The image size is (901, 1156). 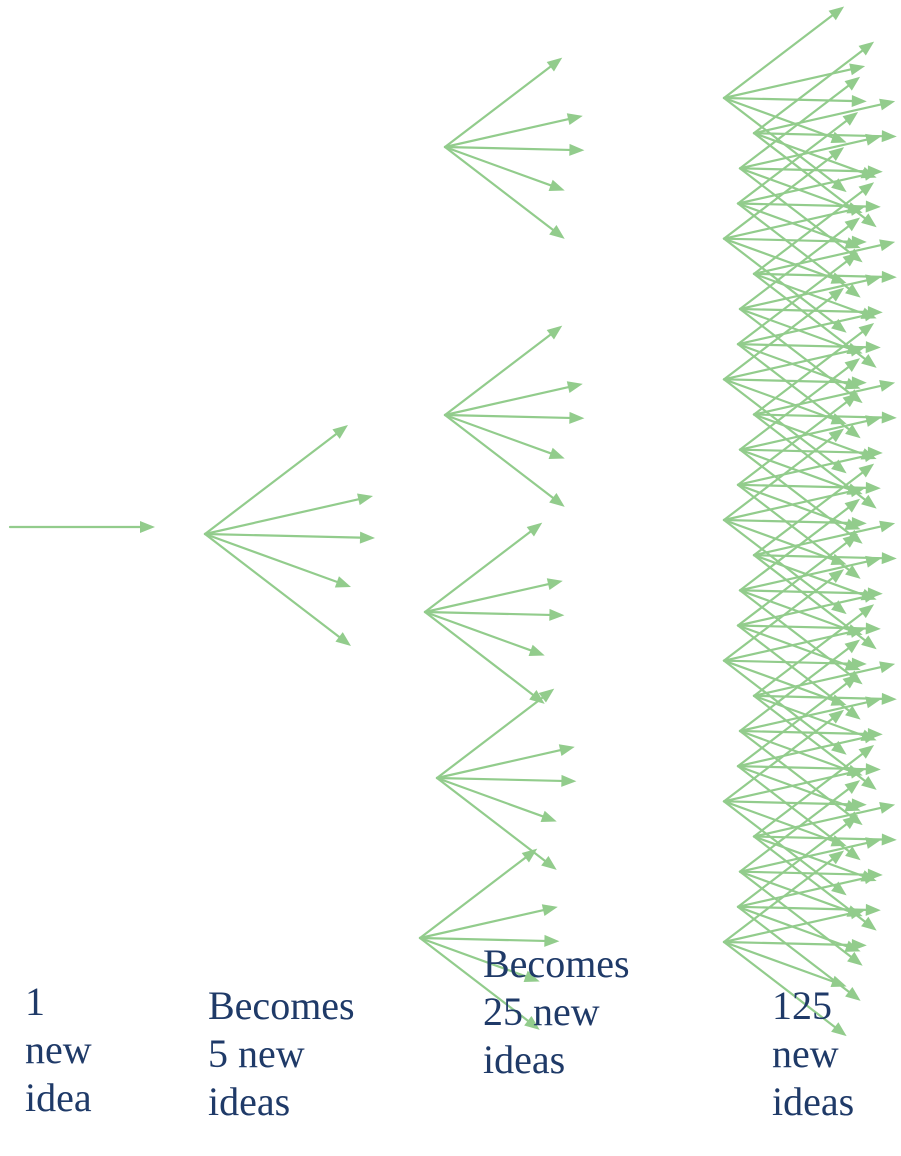 What do you see at coordinates (58, 1097) in the screenshot?
I see `caption-line: idea` at bounding box center [58, 1097].